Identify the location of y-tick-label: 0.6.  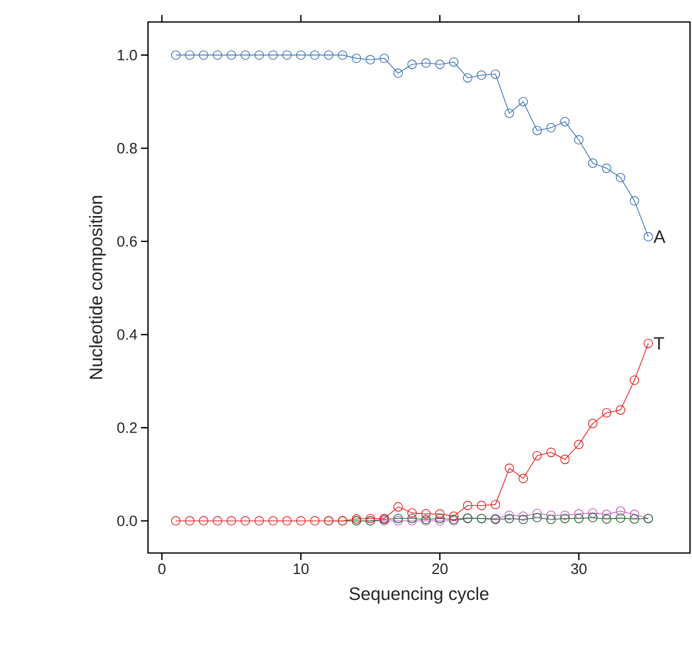
(127, 241).